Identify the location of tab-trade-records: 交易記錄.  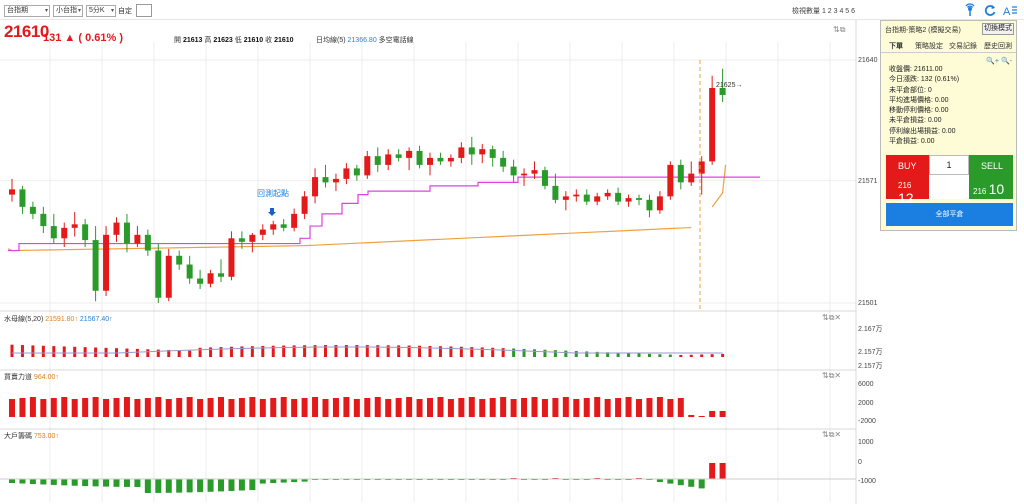
(963, 46).